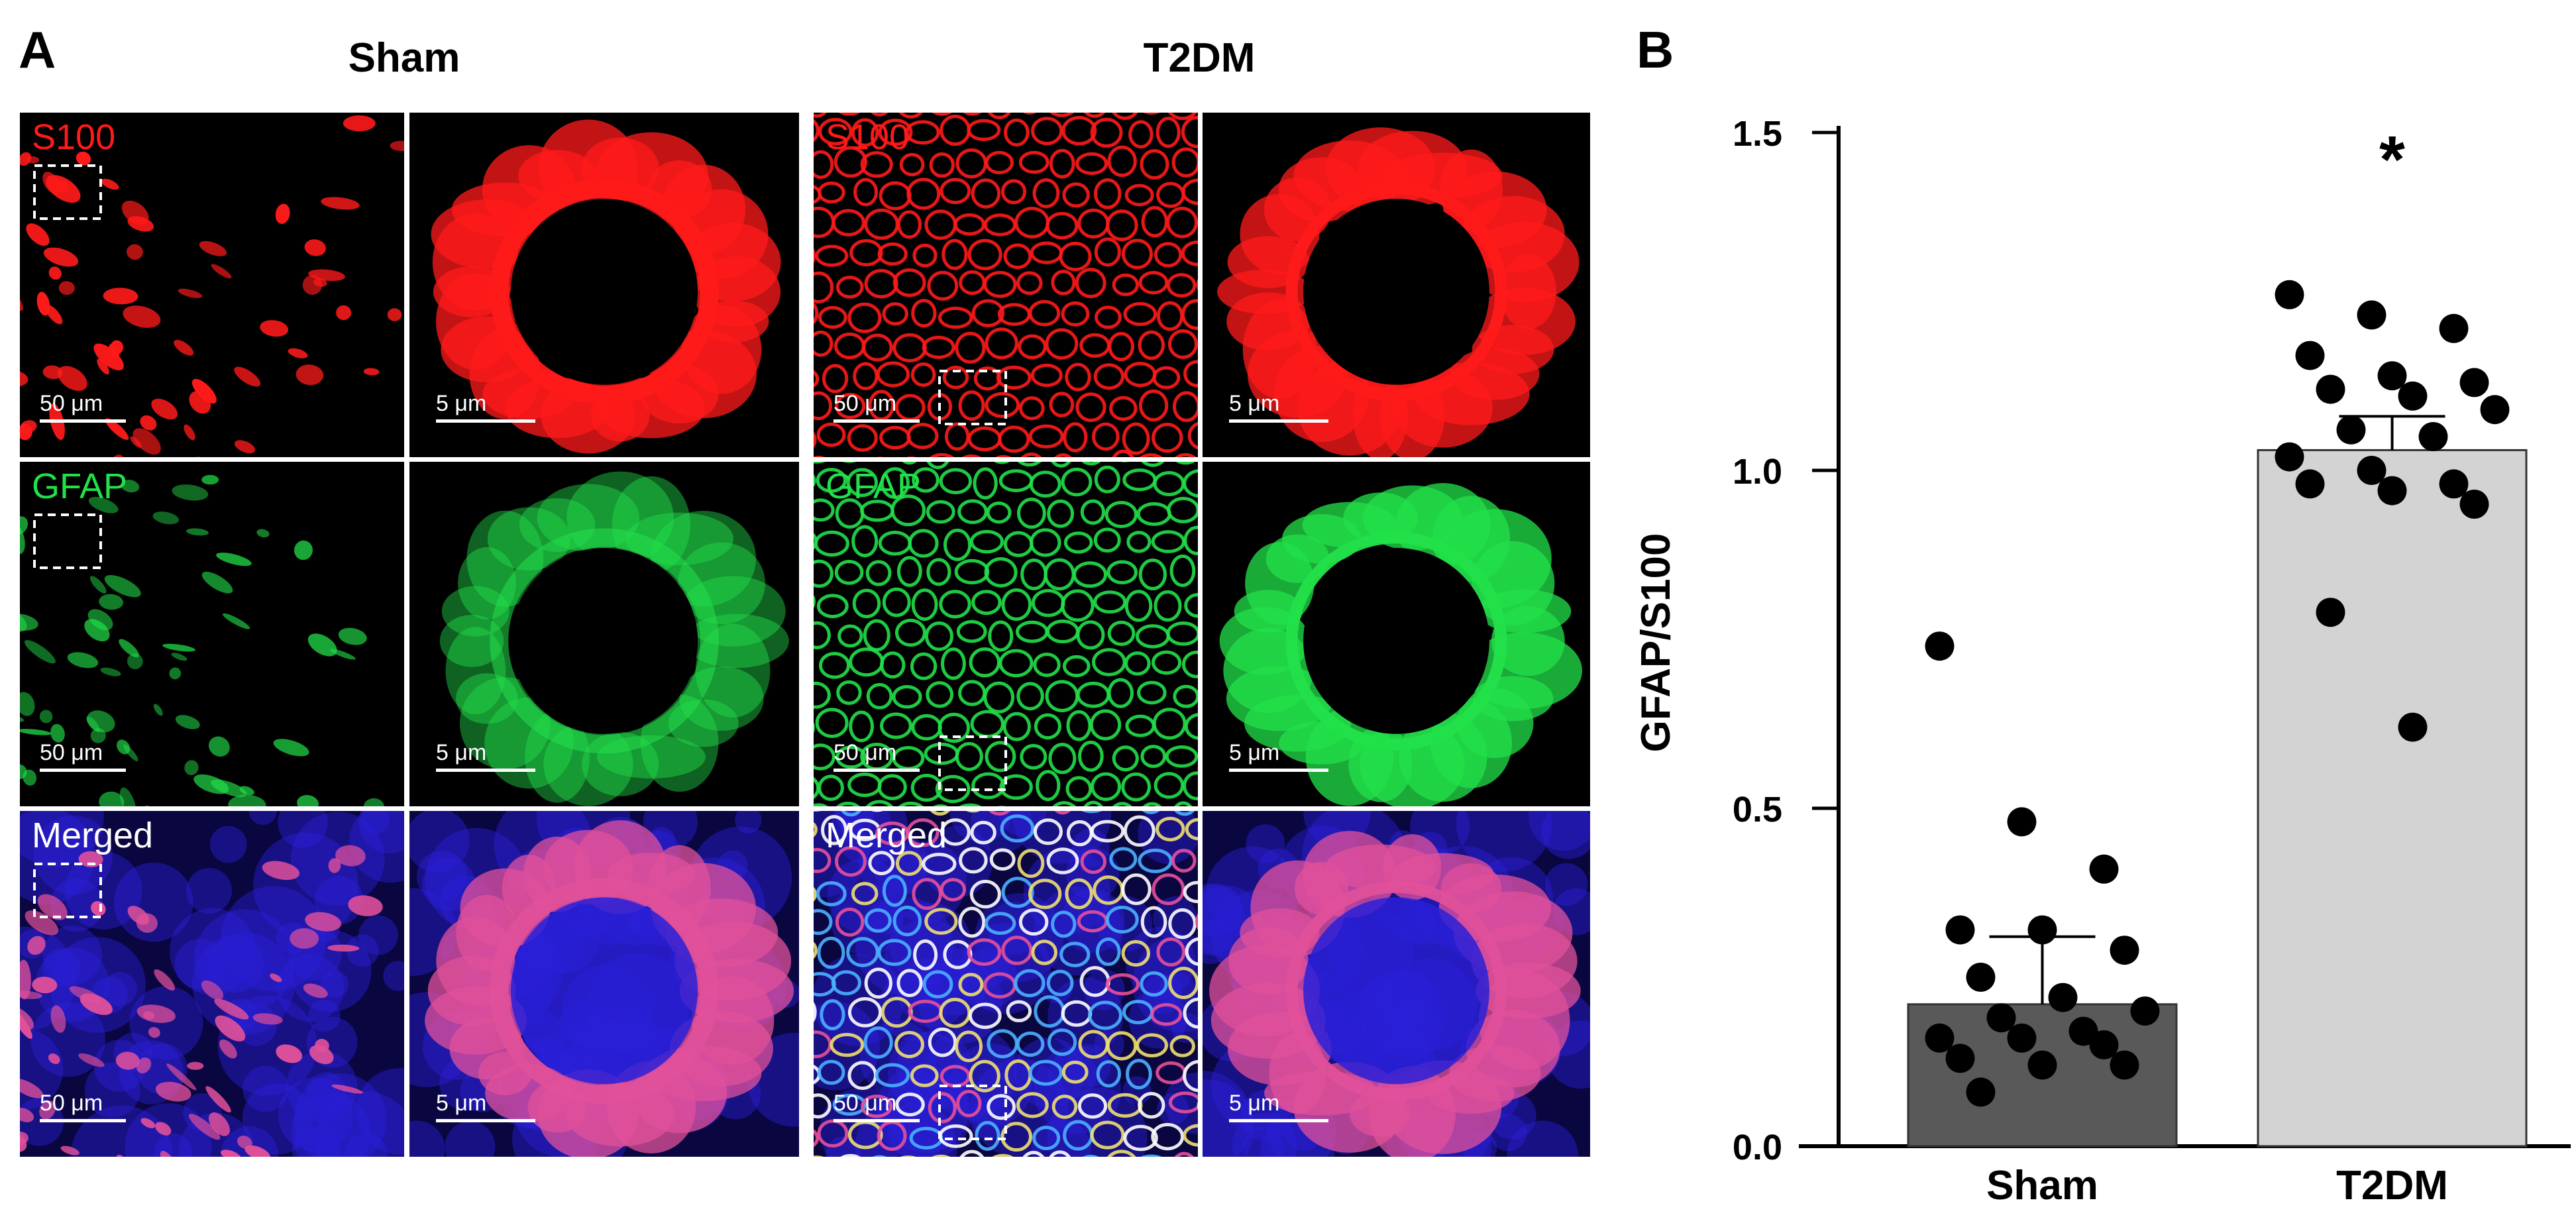 The image size is (2576, 1229). Describe the element at coordinates (2392, 798) in the screenshot. I see `bar-t2dm` at that location.